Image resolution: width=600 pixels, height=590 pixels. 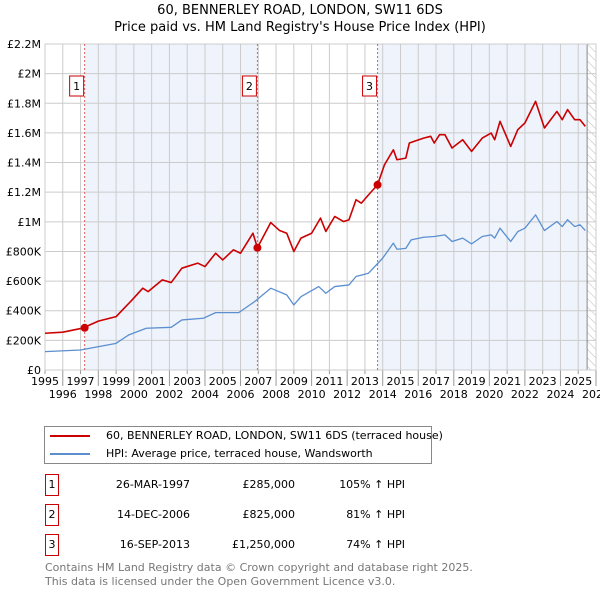 What do you see at coordinates (30, 74) in the screenshot?
I see `y-tick-label: £2M` at bounding box center [30, 74].